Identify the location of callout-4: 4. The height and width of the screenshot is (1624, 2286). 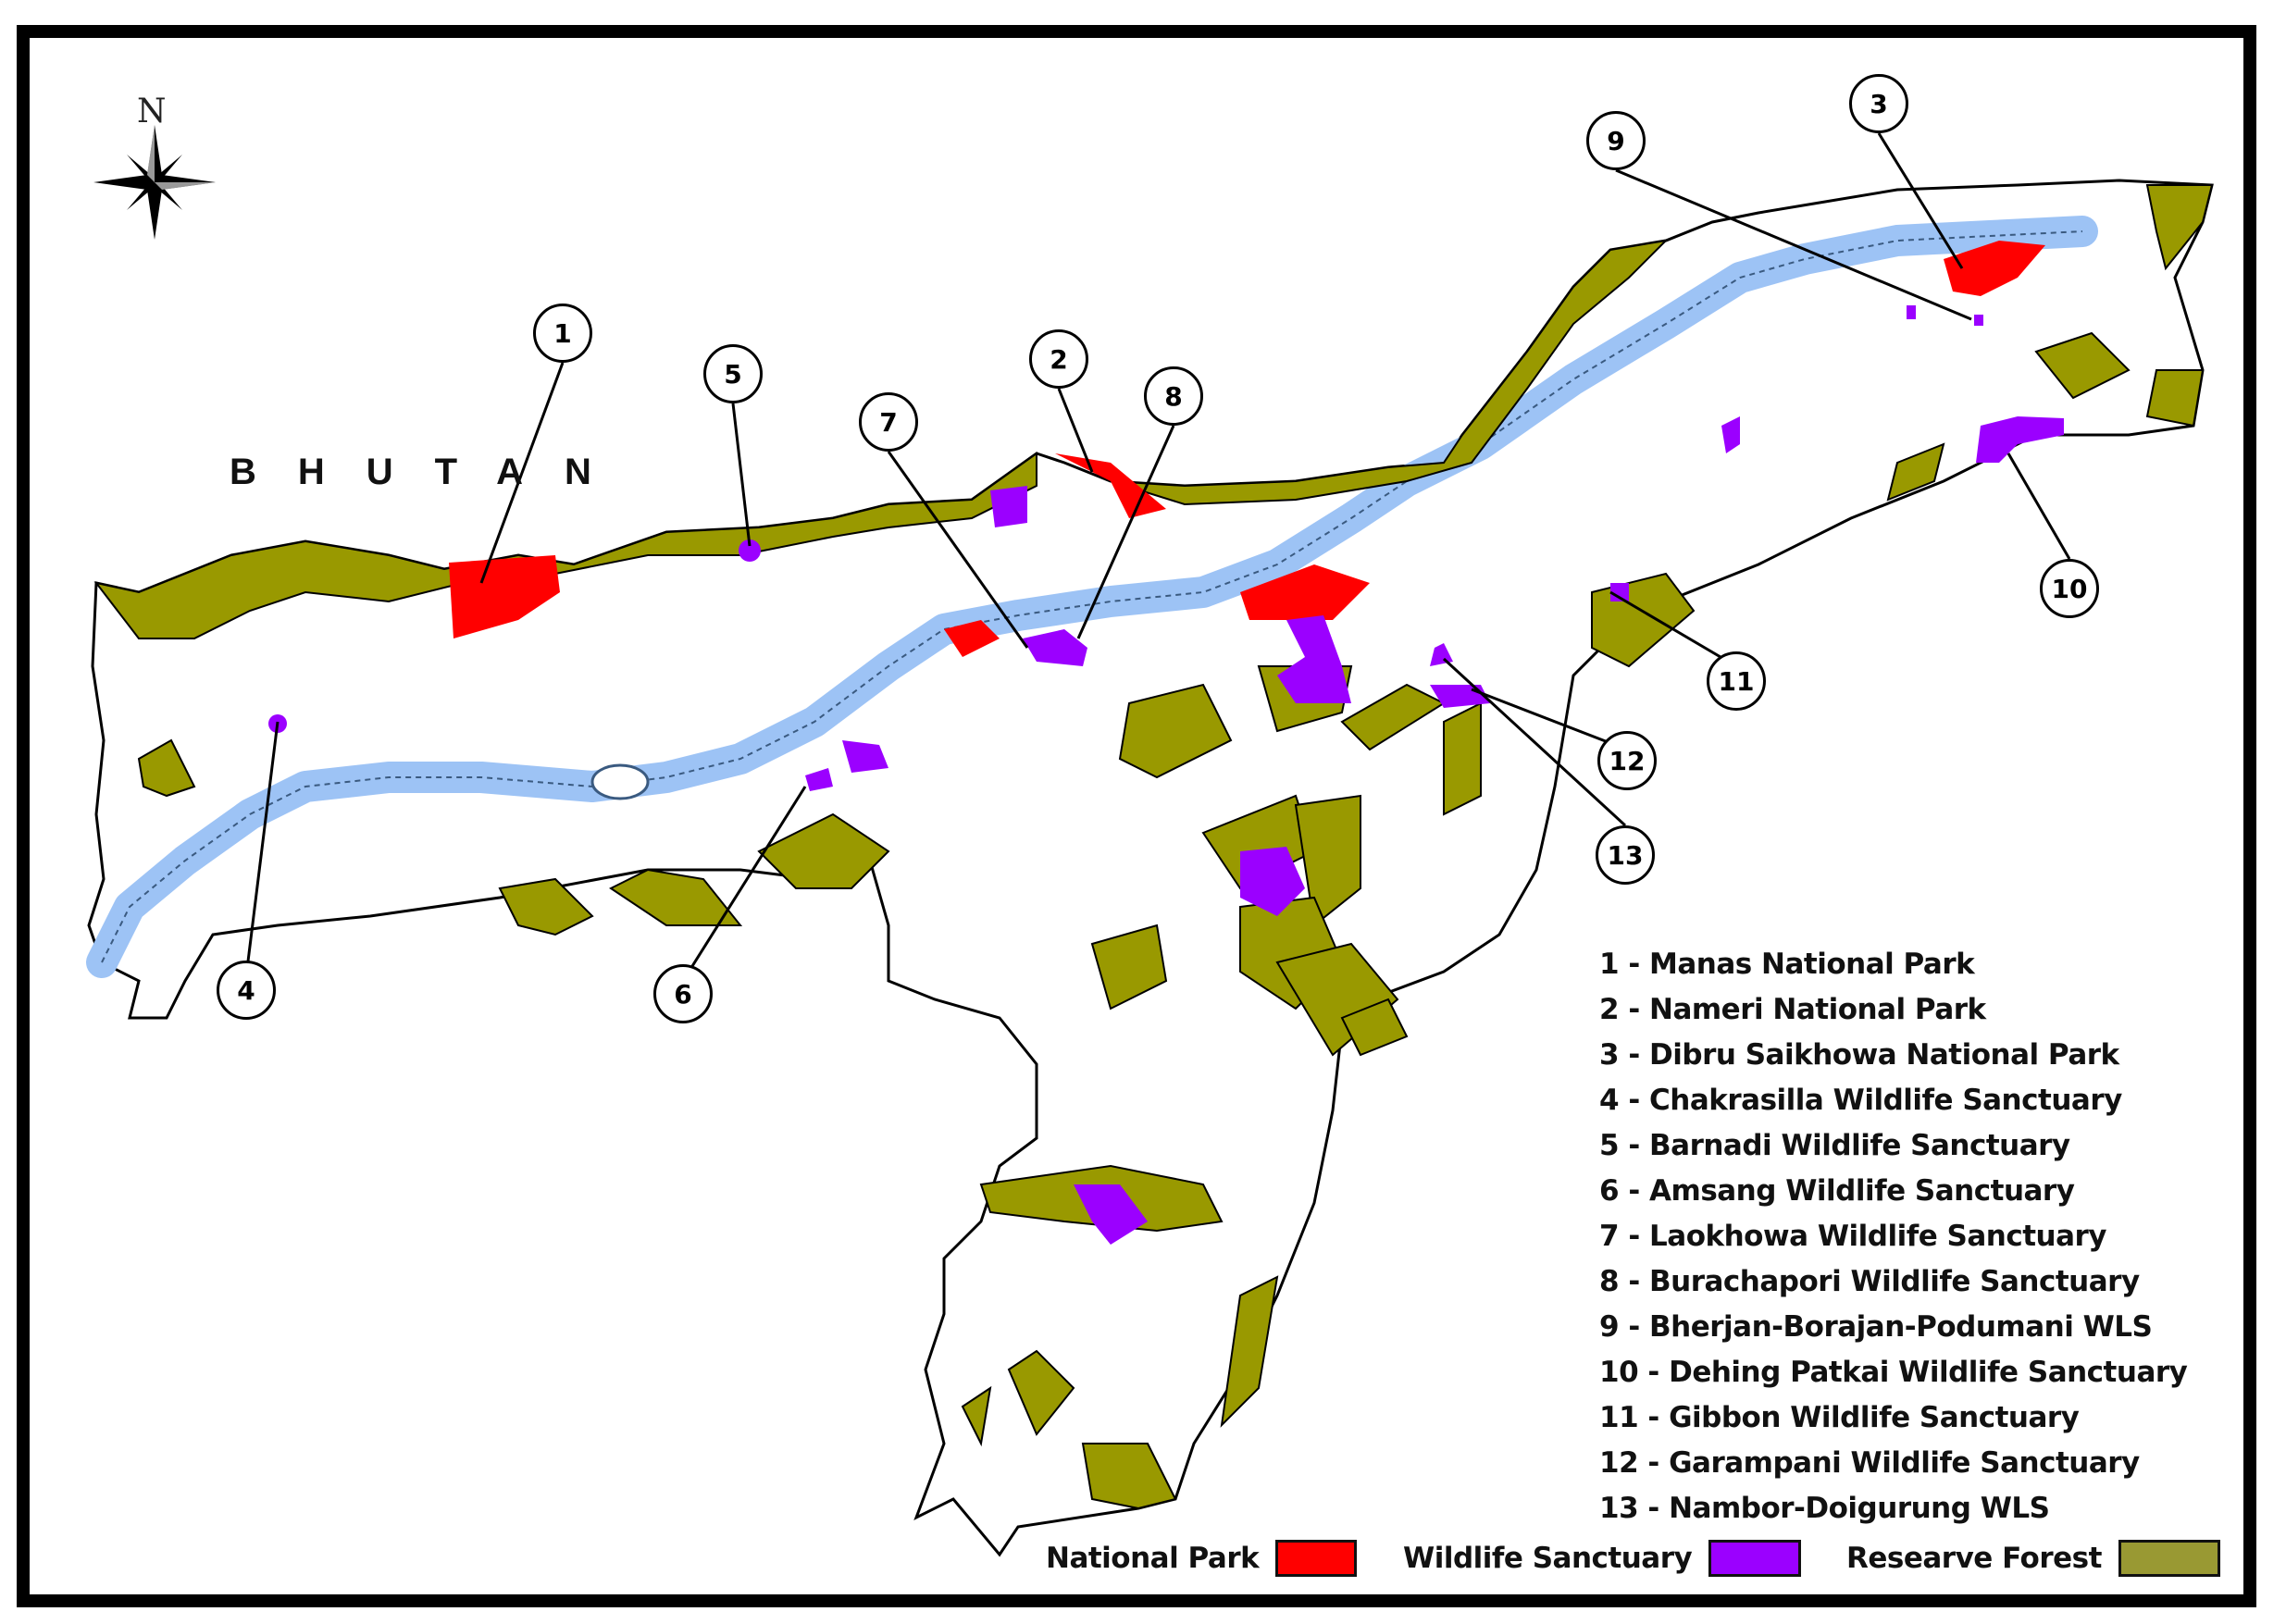
(246, 990).